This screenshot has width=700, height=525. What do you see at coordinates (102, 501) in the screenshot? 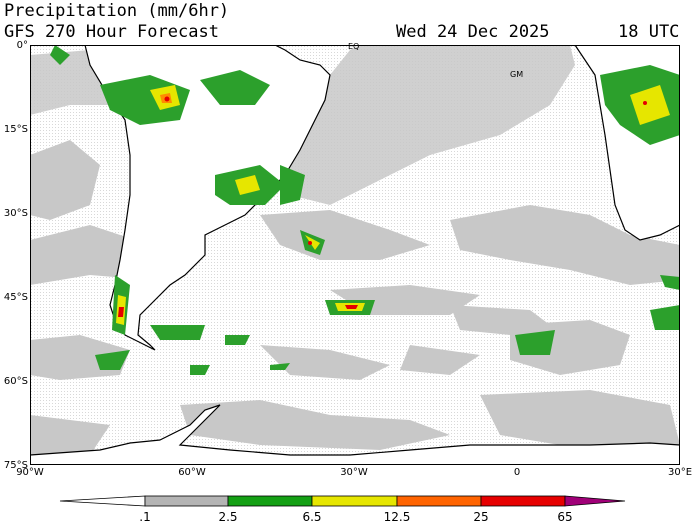
I see `colorbar-seg-white` at bounding box center [102, 501].